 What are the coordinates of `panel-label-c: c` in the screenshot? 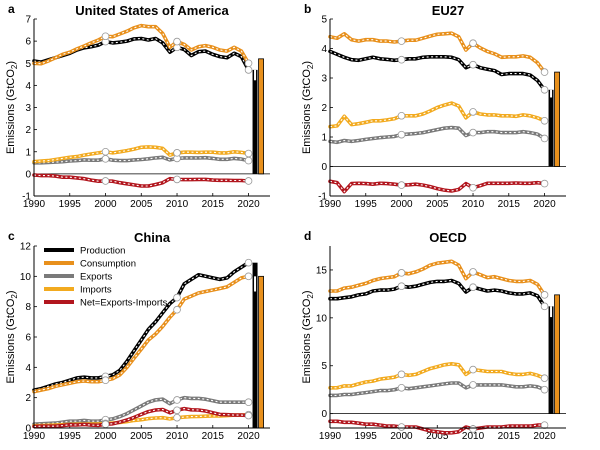 It's located at (11, 236).